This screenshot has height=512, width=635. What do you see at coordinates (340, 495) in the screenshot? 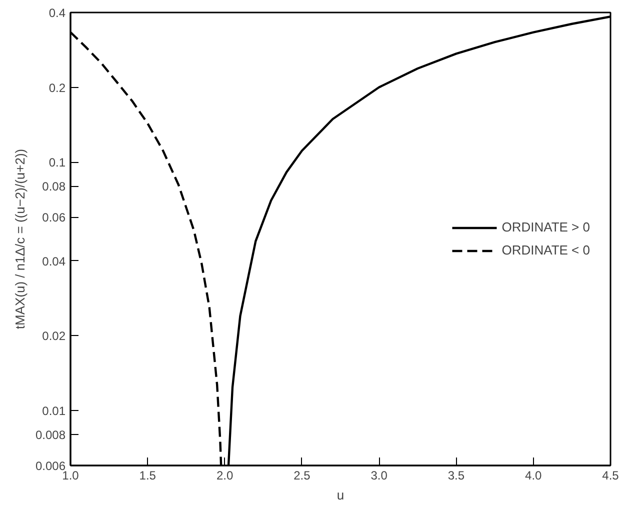
I see `x-axis-title: u` at bounding box center [340, 495].